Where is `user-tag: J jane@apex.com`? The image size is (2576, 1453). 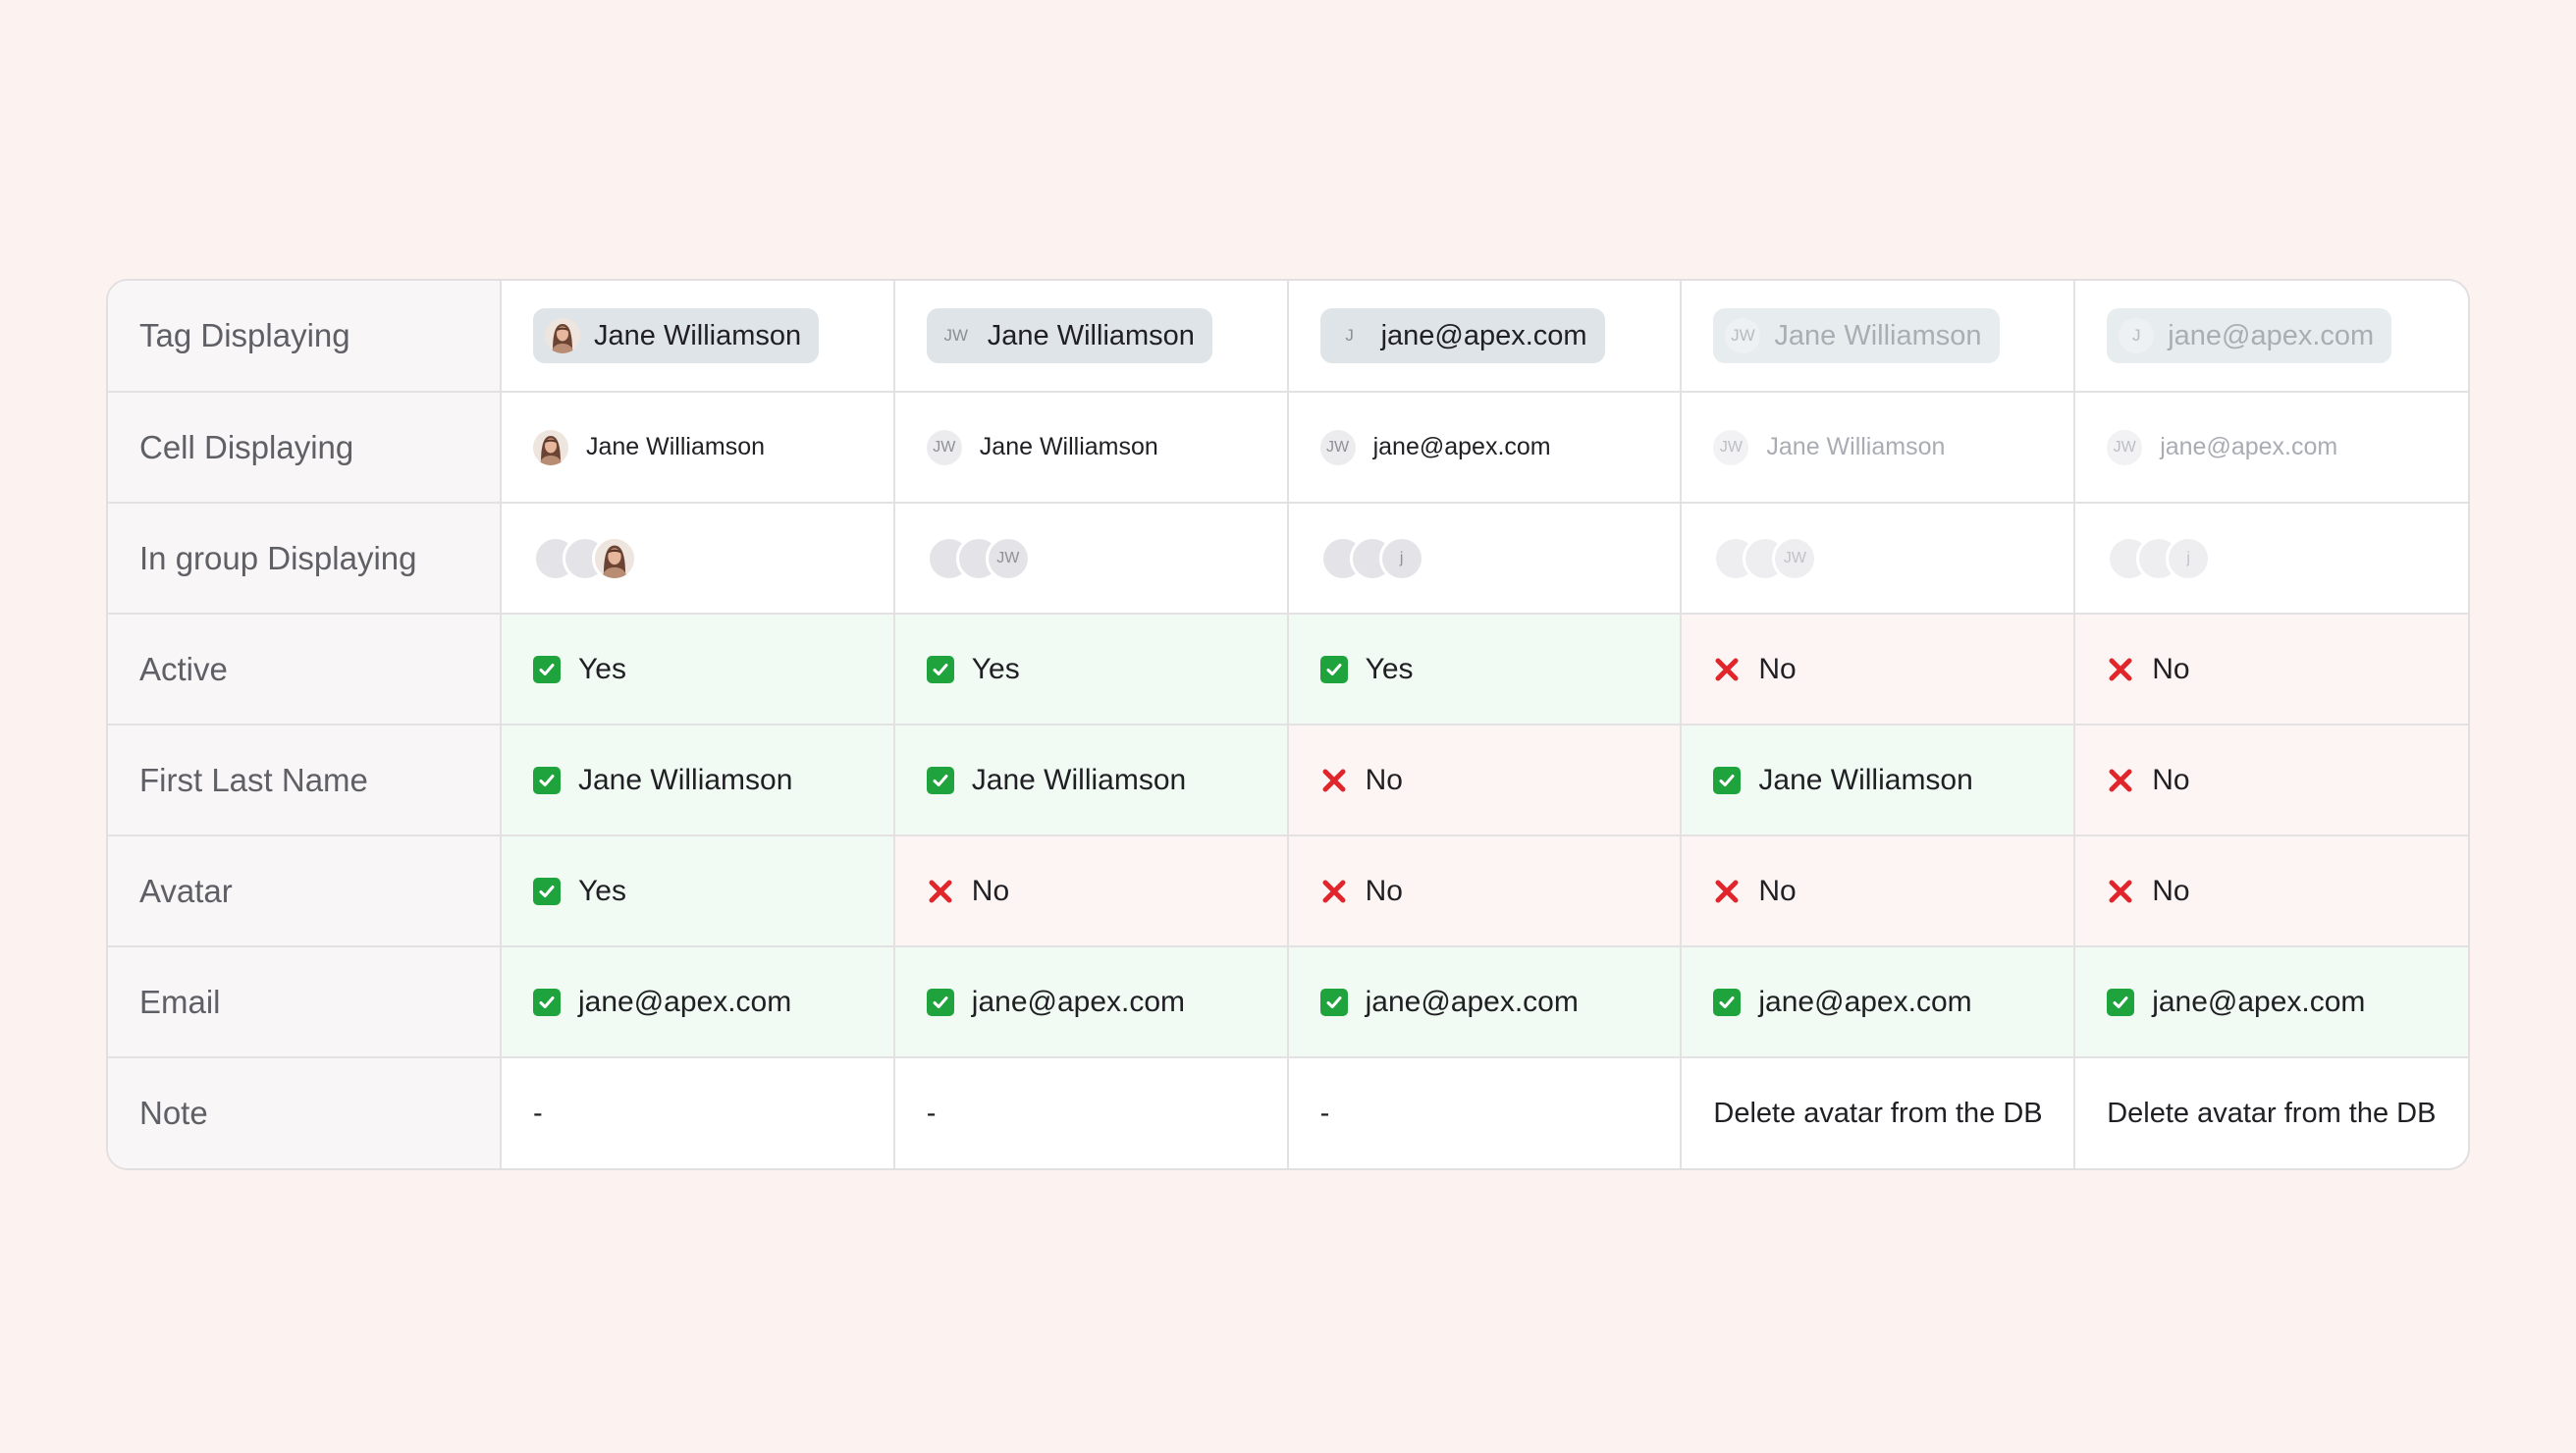 user-tag: J jane@apex.com is located at coordinates (1462, 335).